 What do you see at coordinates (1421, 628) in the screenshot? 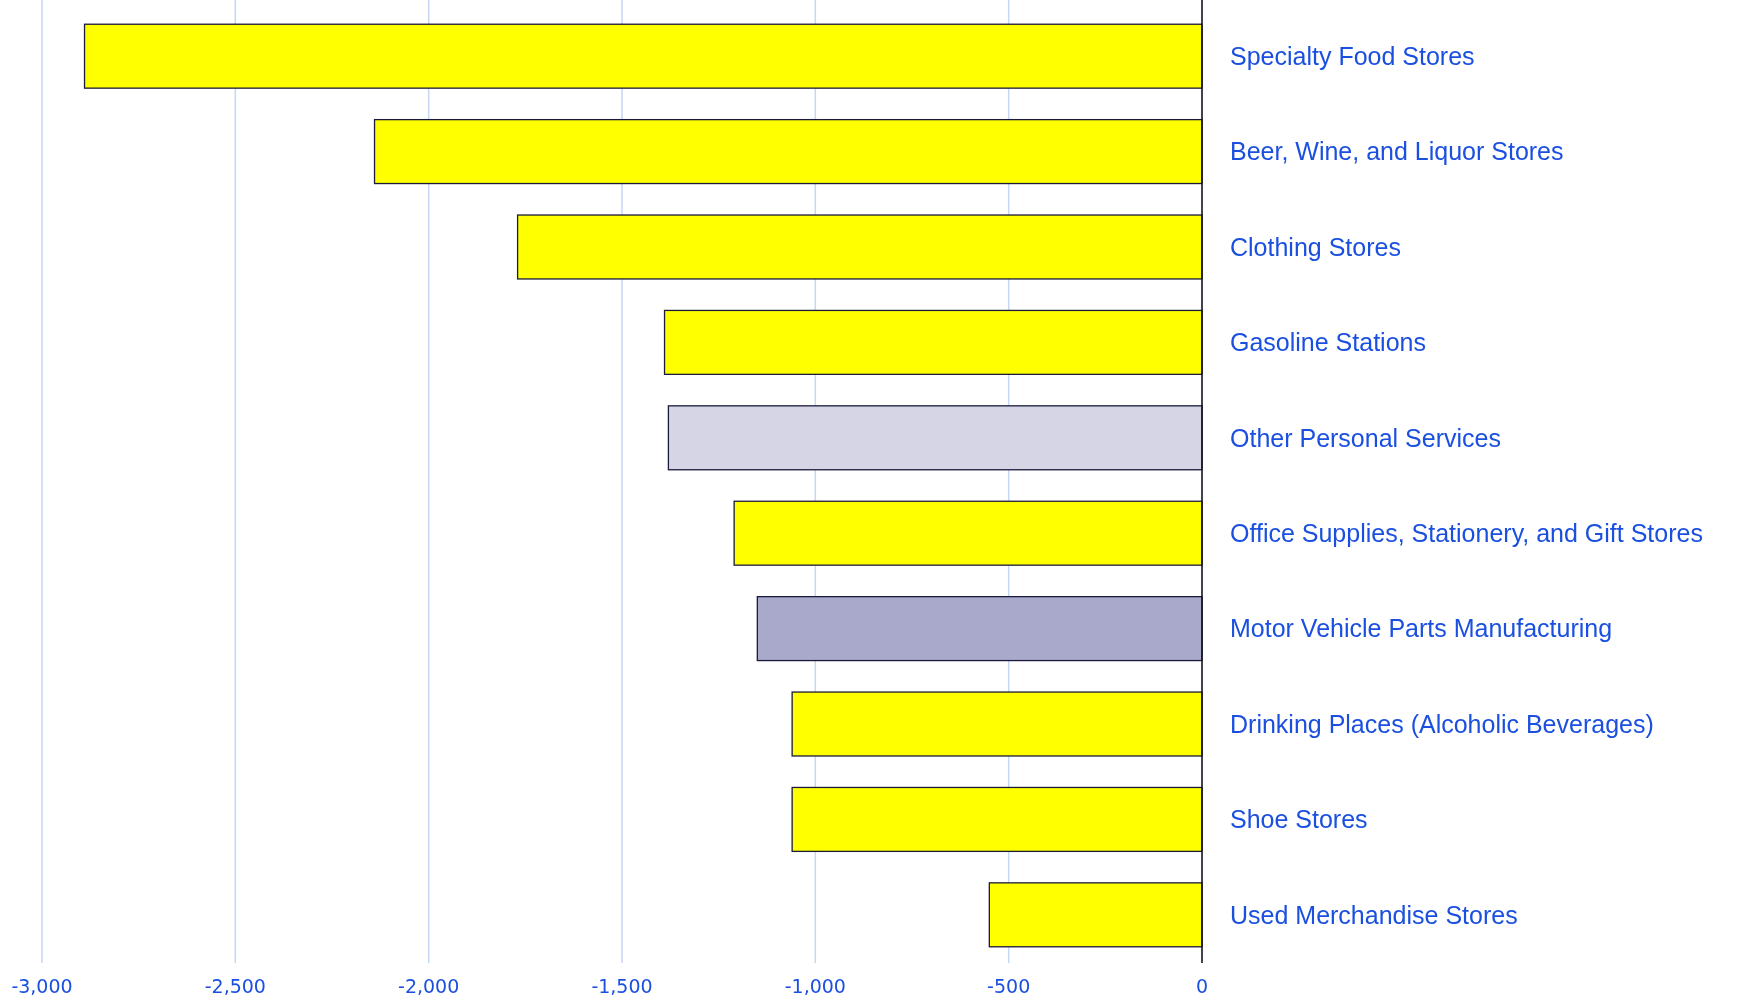
I see `y-tick-label: Motor Vehicle Parts Manufacturing` at bounding box center [1421, 628].